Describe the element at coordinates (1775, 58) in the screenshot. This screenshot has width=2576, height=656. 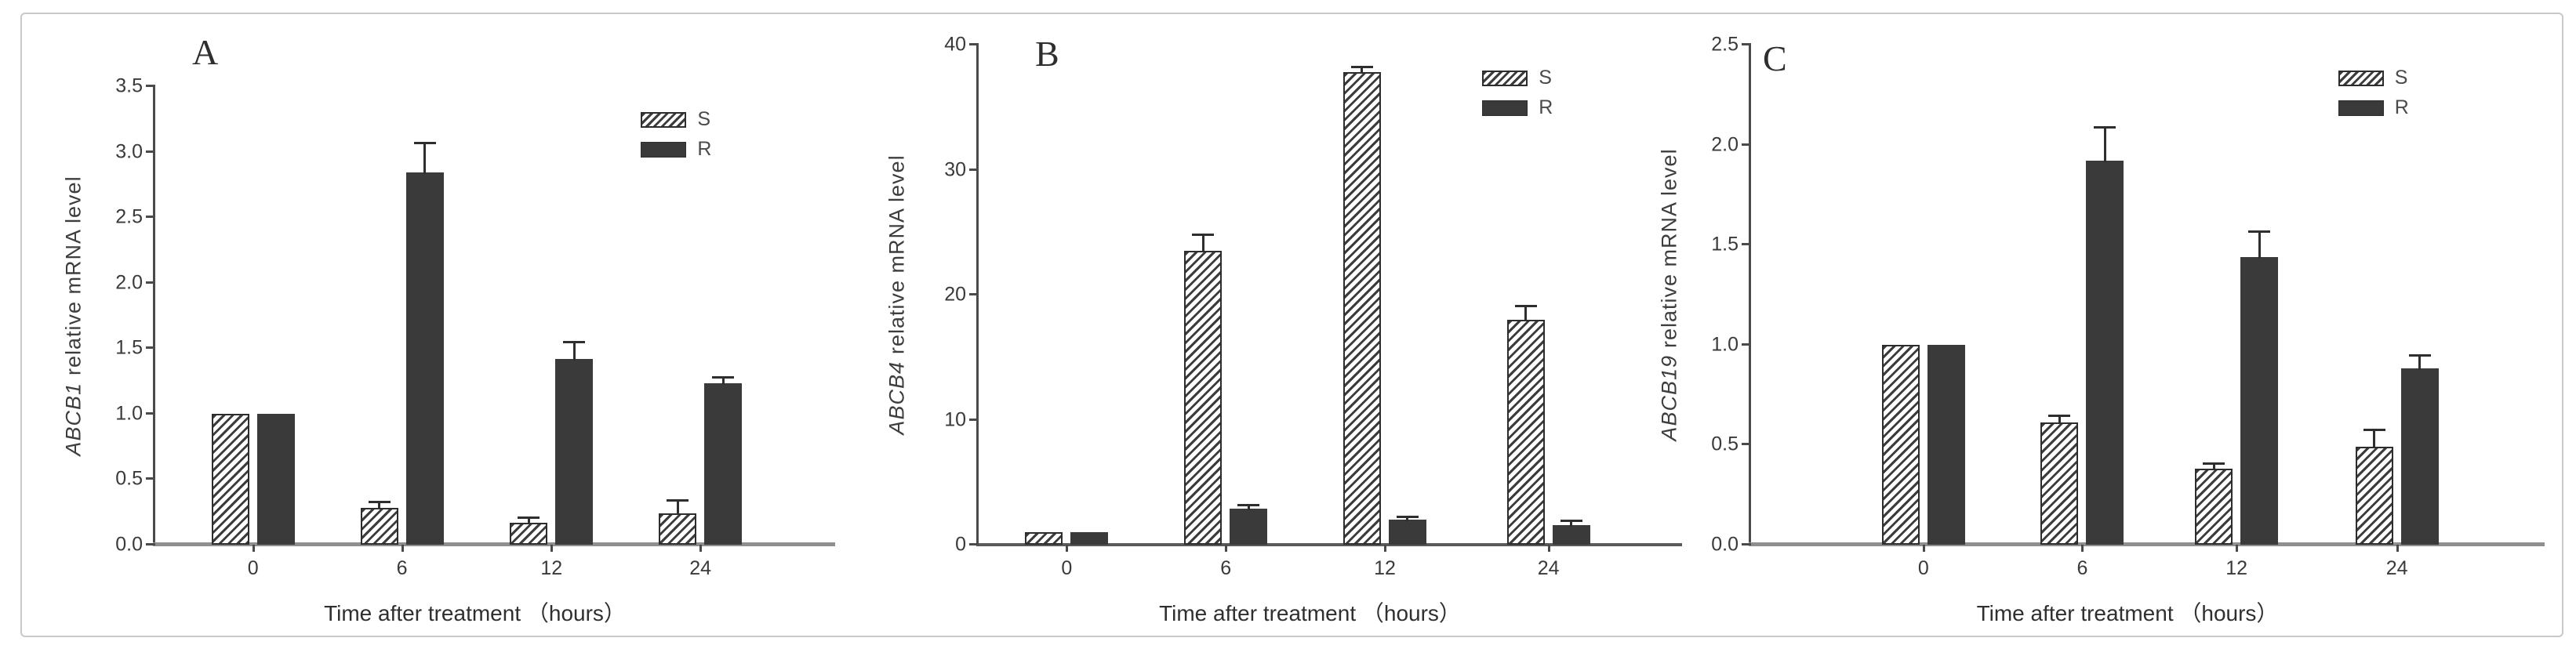
I see `panel-letter: C` at that location.